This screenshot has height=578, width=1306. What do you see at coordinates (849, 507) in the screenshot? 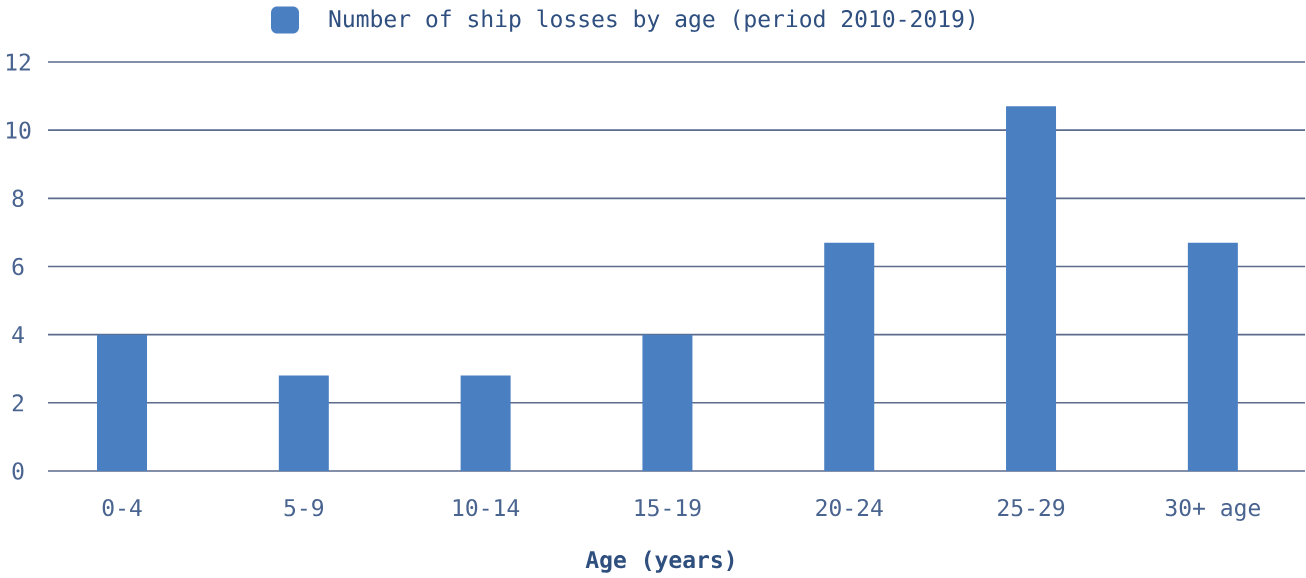
I see `x-tick-label: 20-24` at bounding box center [849, 507].